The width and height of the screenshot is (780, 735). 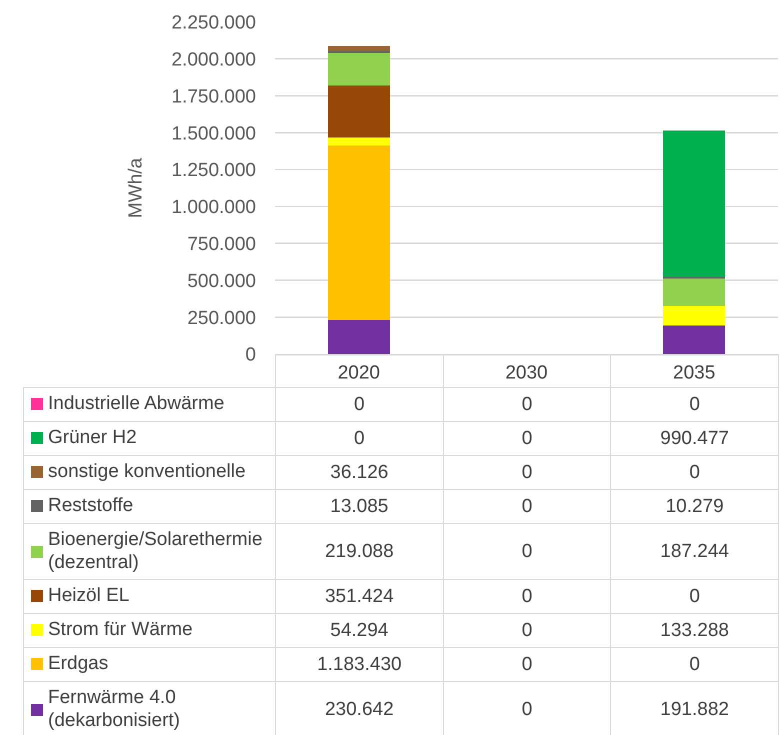 I want to click on y-tick-label: 1.750.000, so click(x=213, y=97).